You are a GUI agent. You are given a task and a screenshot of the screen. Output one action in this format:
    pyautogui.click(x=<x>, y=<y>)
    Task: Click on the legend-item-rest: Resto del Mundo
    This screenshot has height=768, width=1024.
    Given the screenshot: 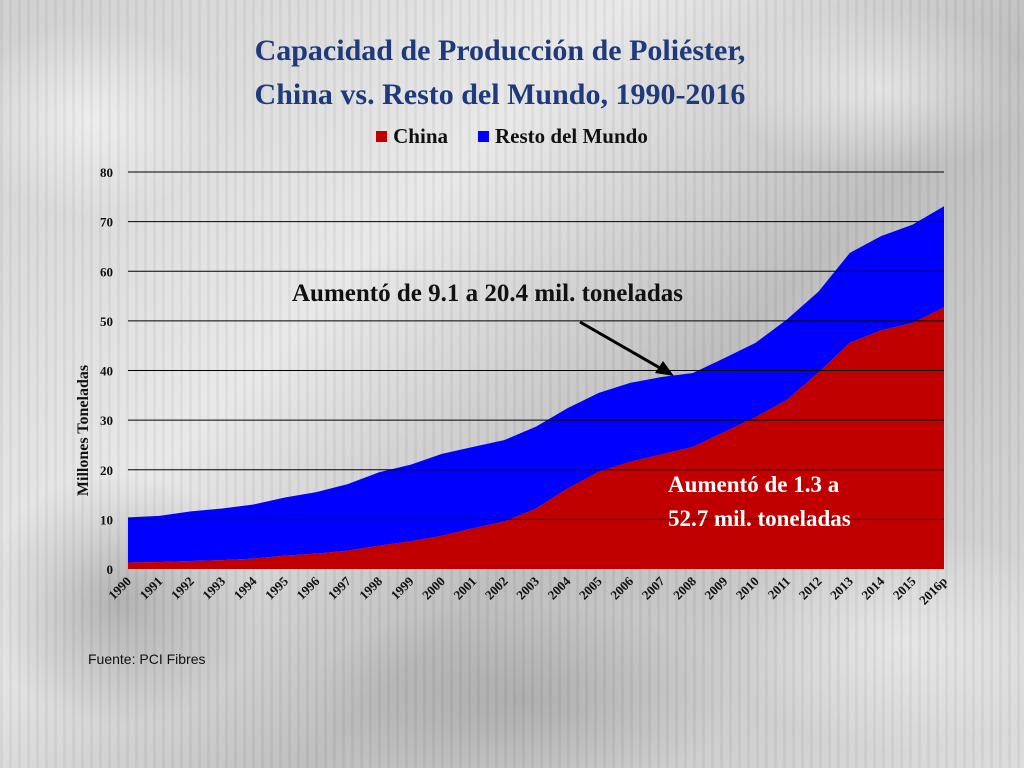 What is the action you would take?
    pyautogui.click(x=563, y=136)
    